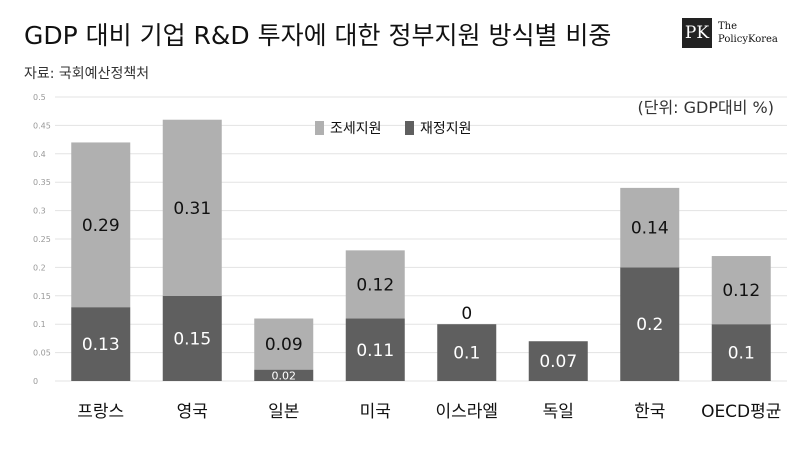  I want to click on data-label-tax: 0, so click(466, 314).